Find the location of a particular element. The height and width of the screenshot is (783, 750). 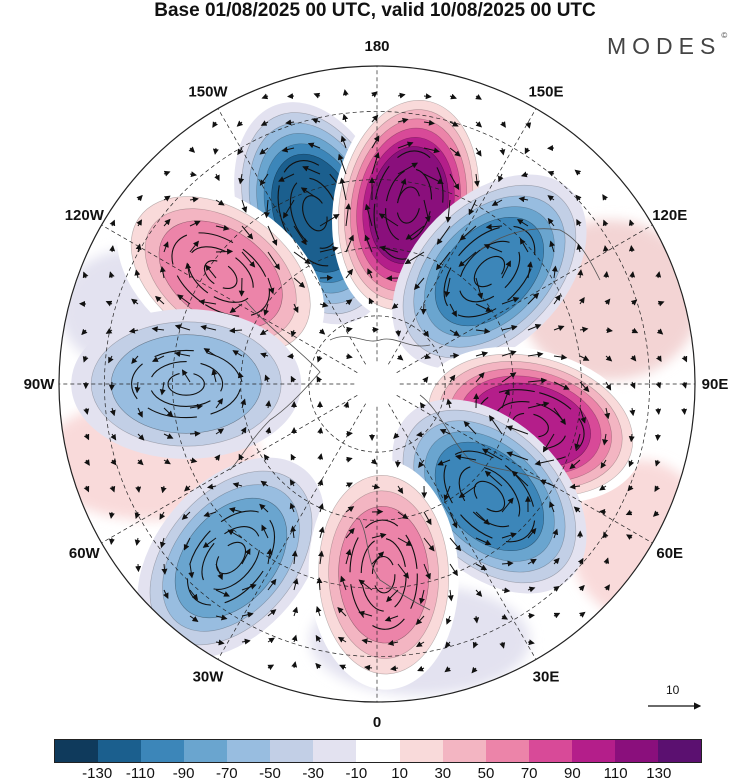

colorbar-tick-label: 70 is located at coordinates (529, 773).